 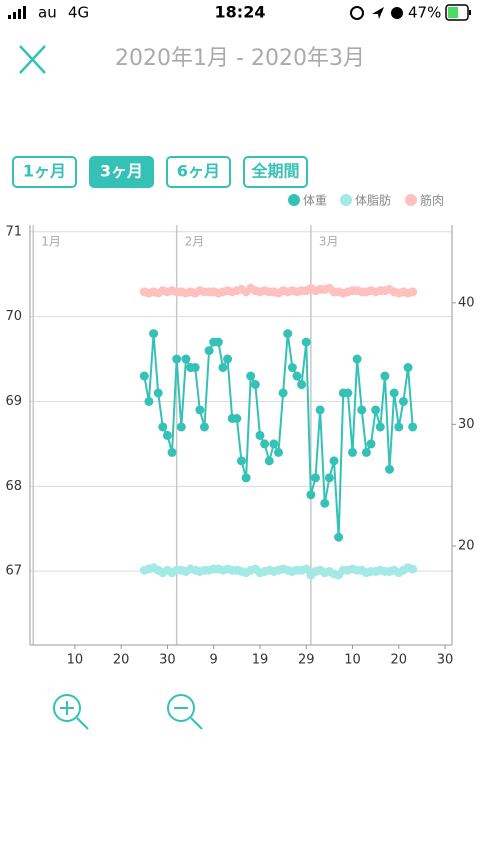 What do you see at coordinates (466, 545) in the screenshot?
I see `y2-tick-label: 20` at bounding box center [466, 545].